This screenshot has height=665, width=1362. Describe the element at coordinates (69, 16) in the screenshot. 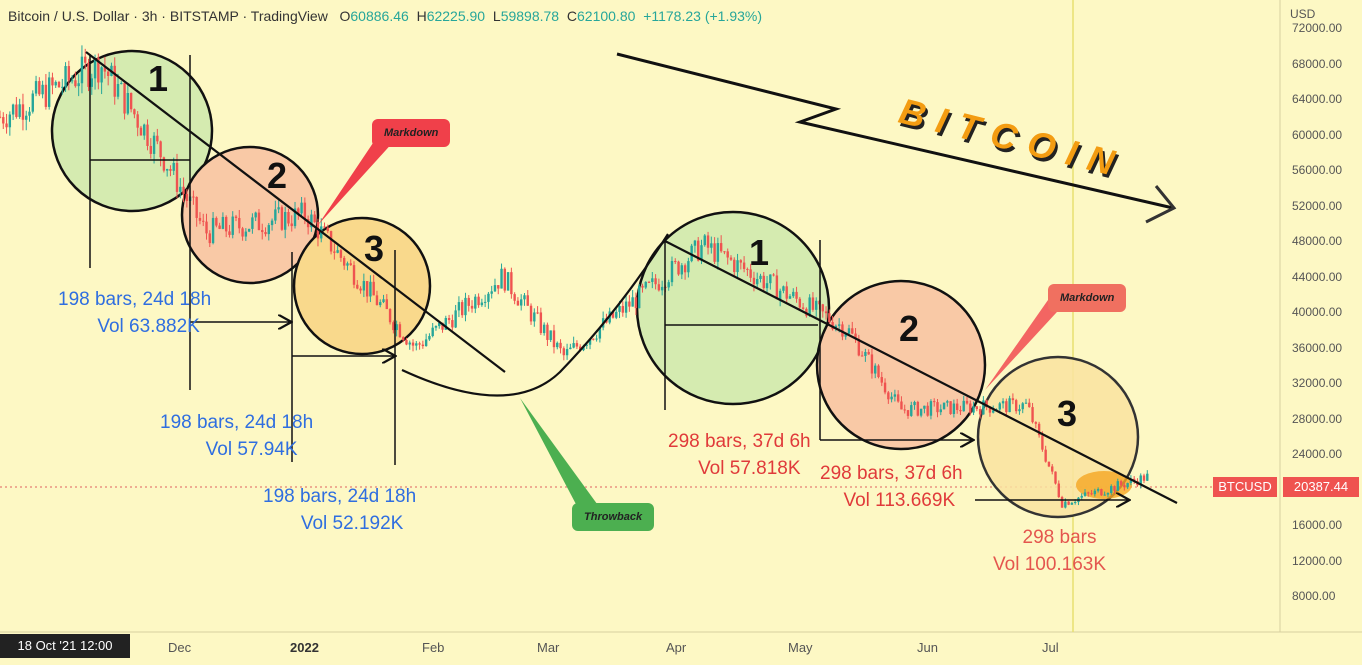

I see `symbol-name: Bitcoin / U.S. Dollar` at that location.